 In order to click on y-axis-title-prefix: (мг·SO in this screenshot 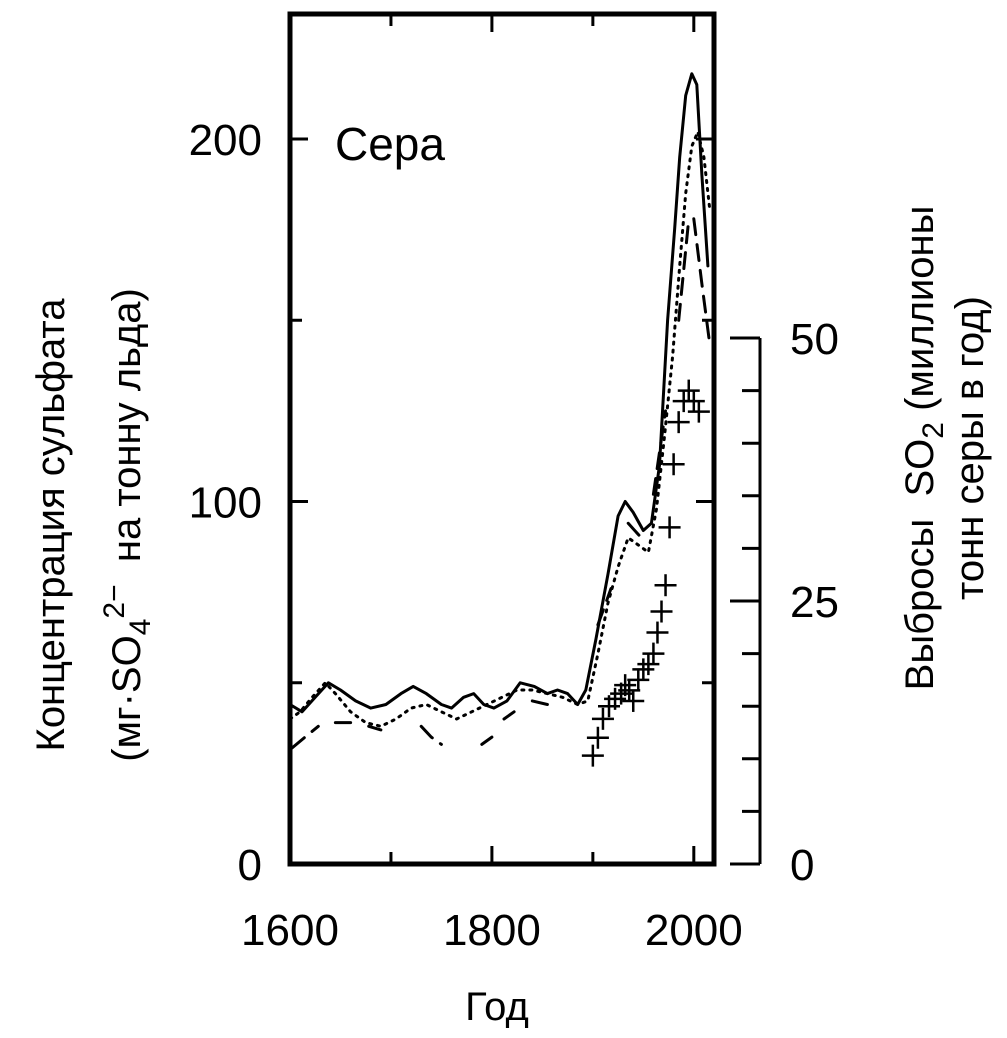, I will do `click(127, 698)`.